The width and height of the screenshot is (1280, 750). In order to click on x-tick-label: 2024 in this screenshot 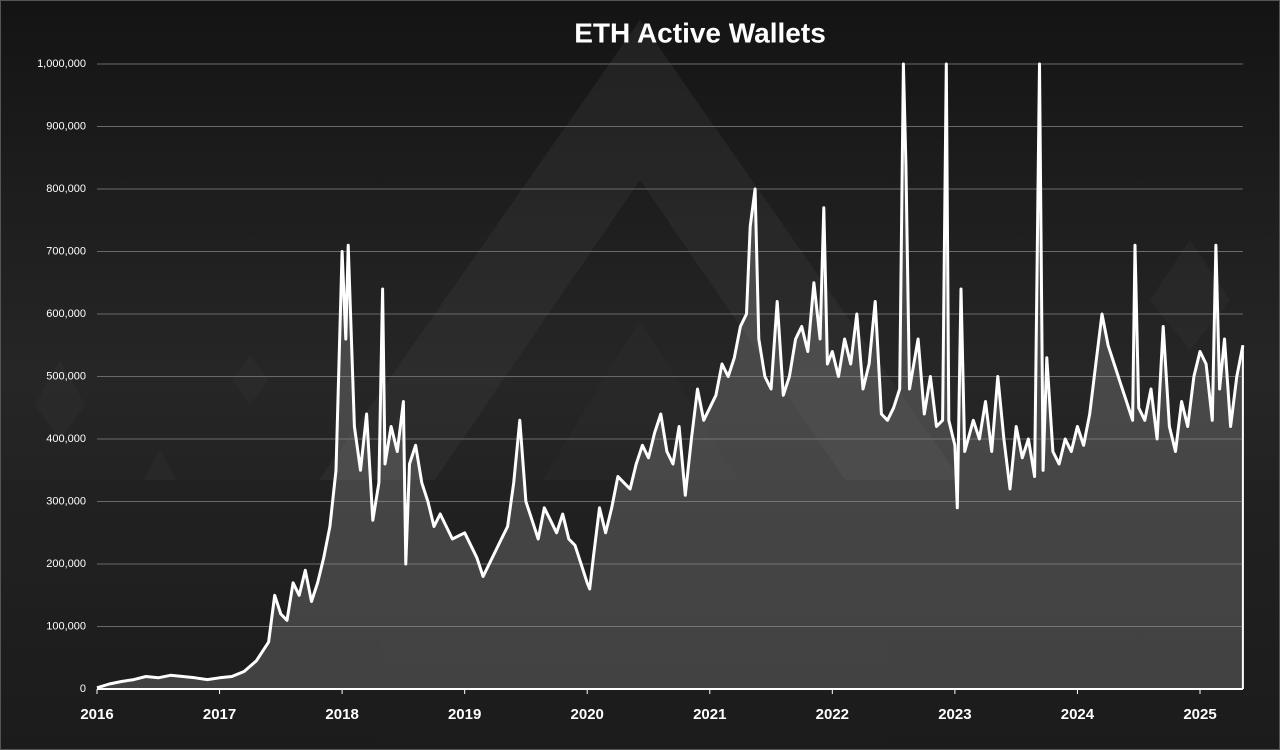, I will do `click(1078, 714)`.